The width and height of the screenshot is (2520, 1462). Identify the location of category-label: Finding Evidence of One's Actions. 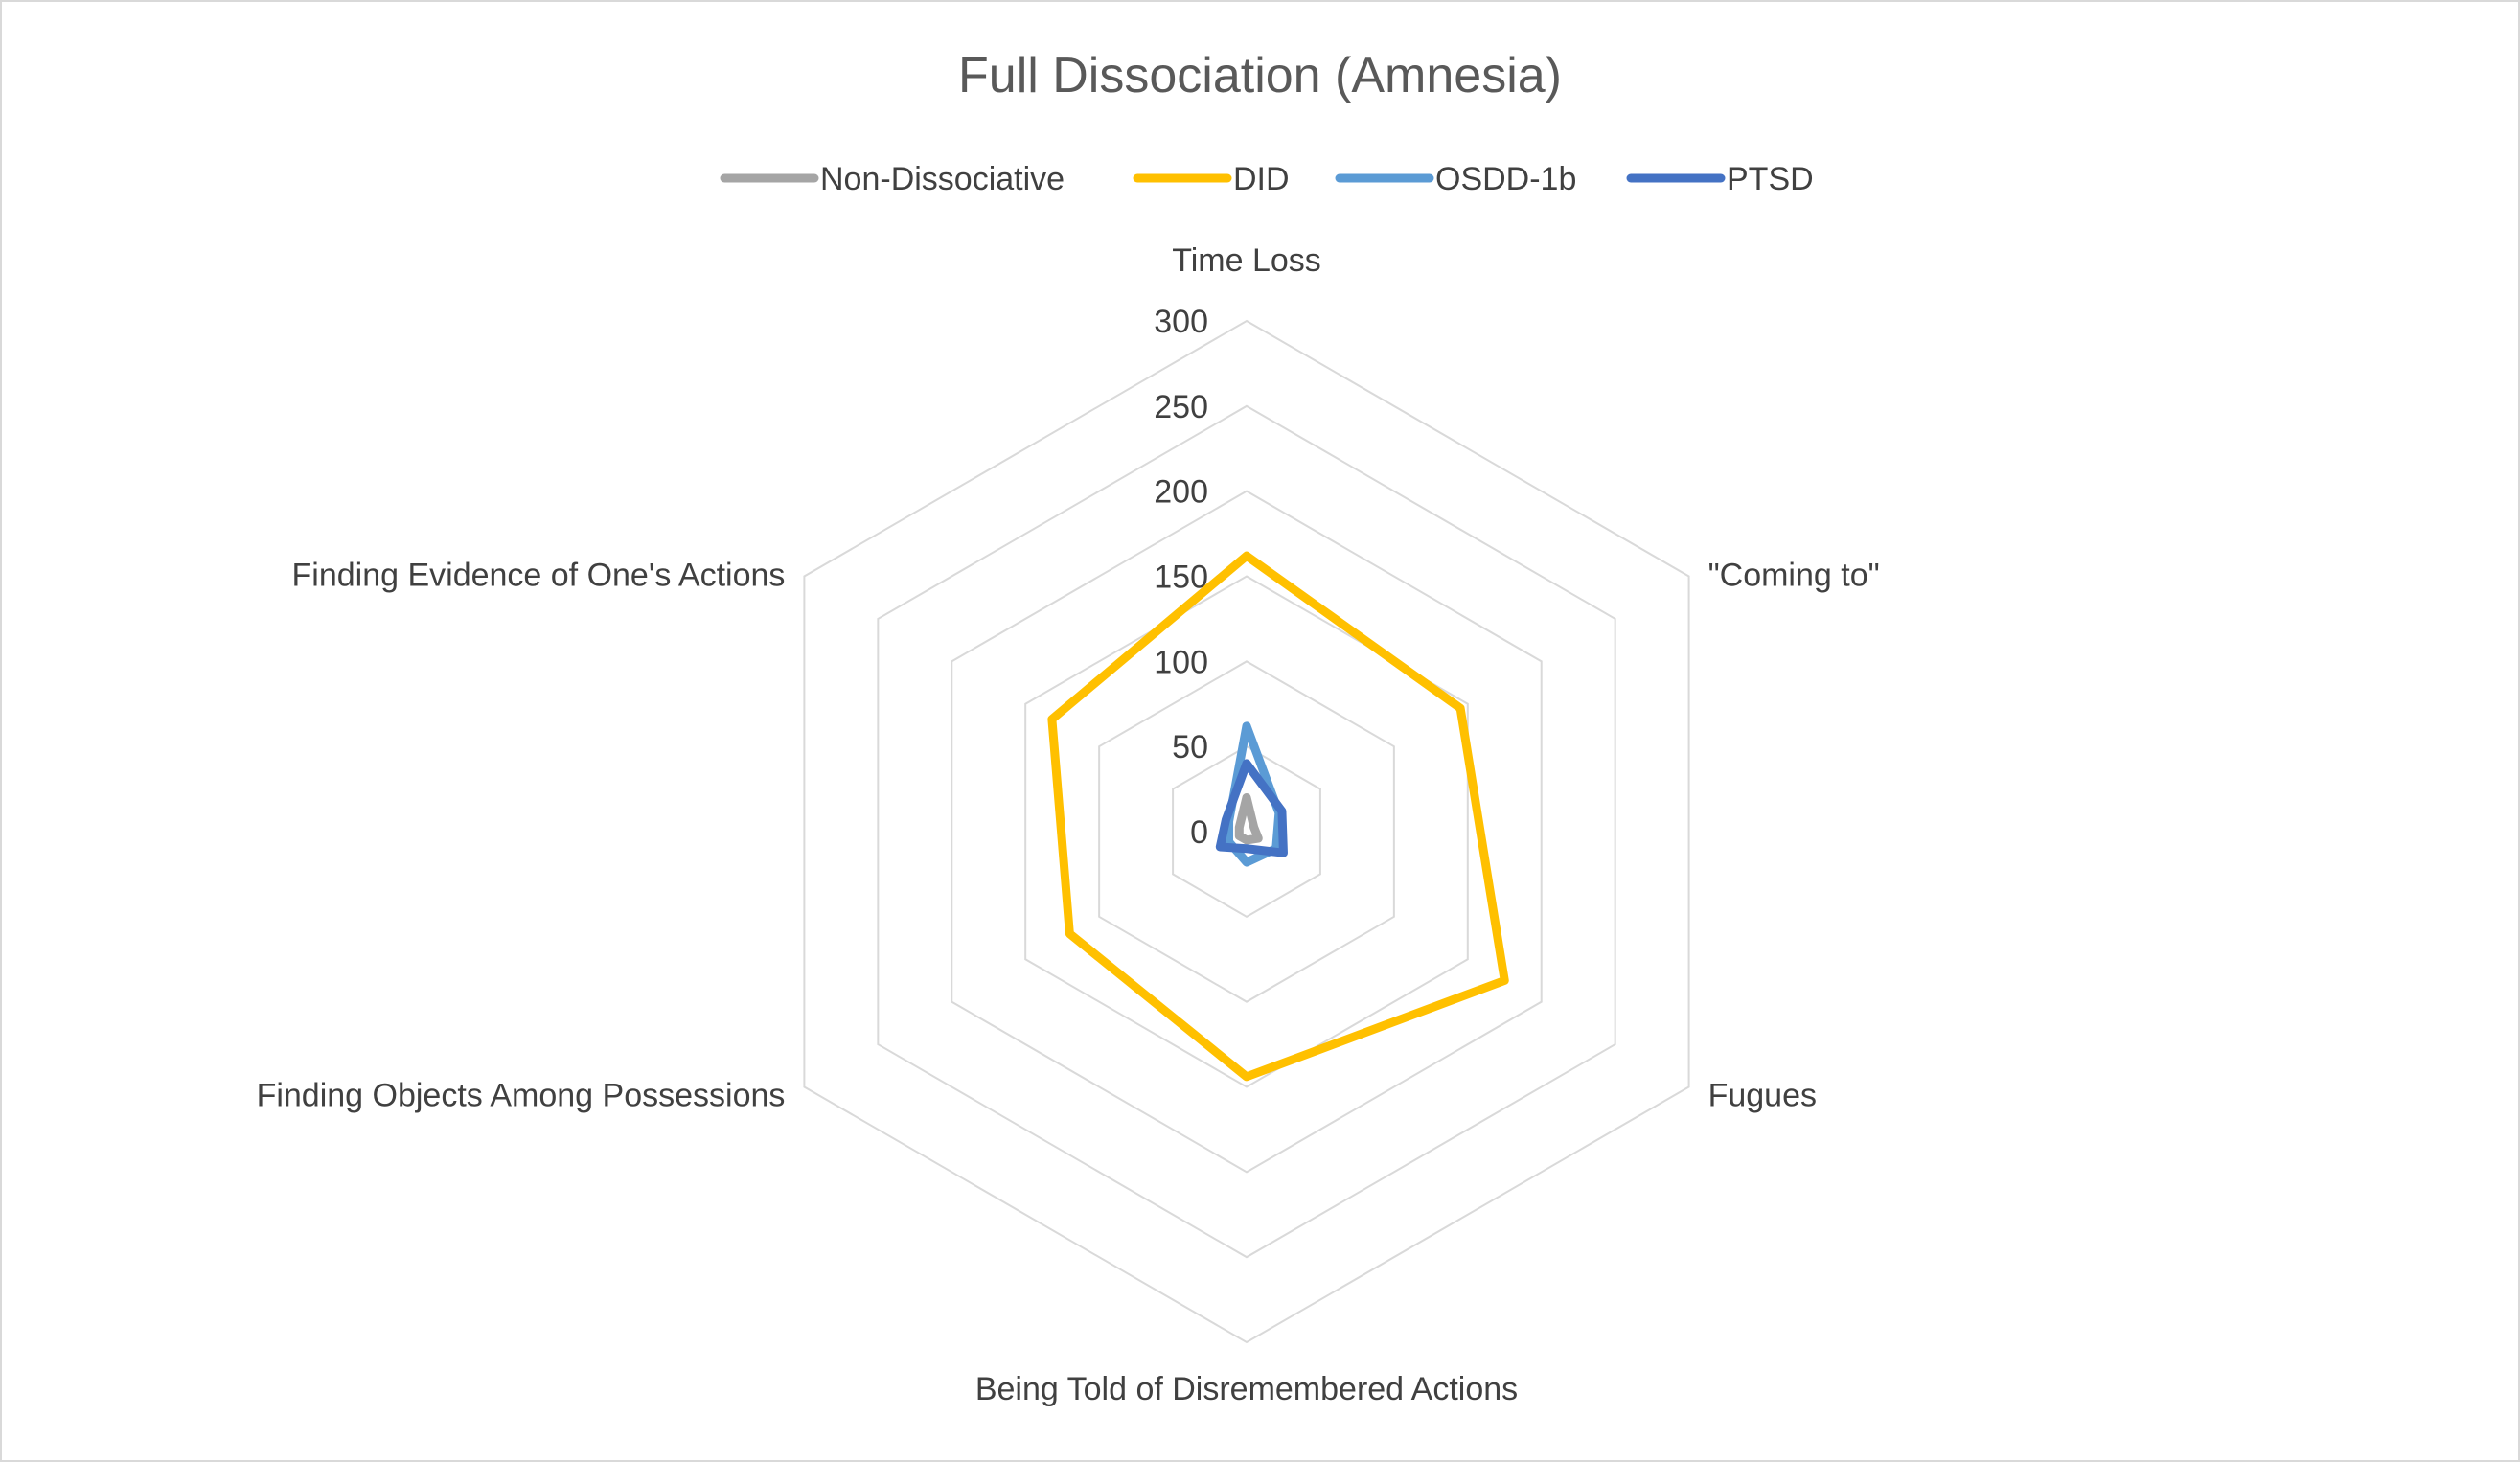
(539, 576).